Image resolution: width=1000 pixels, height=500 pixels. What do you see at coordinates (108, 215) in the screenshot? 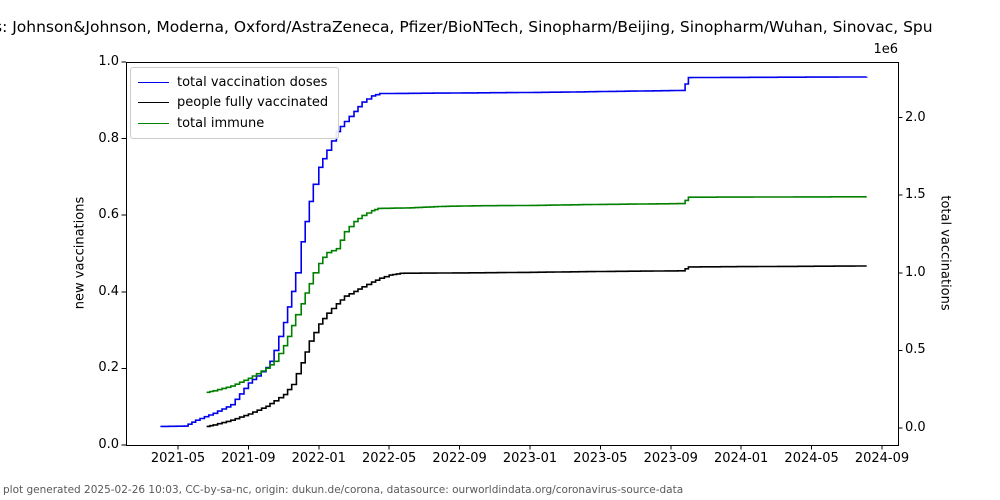
I see `left-y-tick-label: 0.6` at bounding box center [108, 215].